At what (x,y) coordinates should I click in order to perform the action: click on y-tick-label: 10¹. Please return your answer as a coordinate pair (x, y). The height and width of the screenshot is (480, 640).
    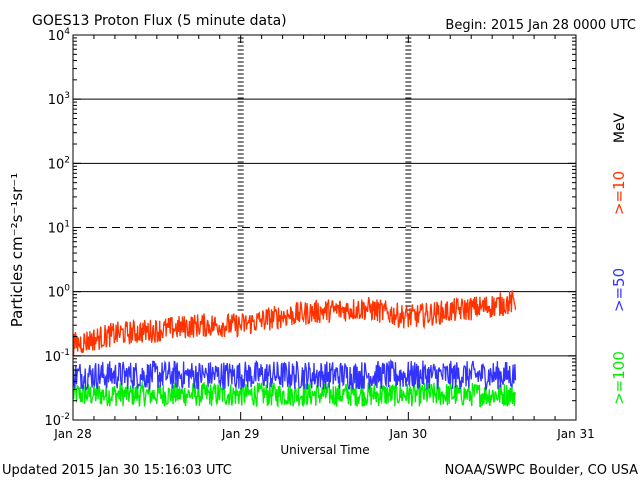
    Looking at the image, I should click on (59, 228).